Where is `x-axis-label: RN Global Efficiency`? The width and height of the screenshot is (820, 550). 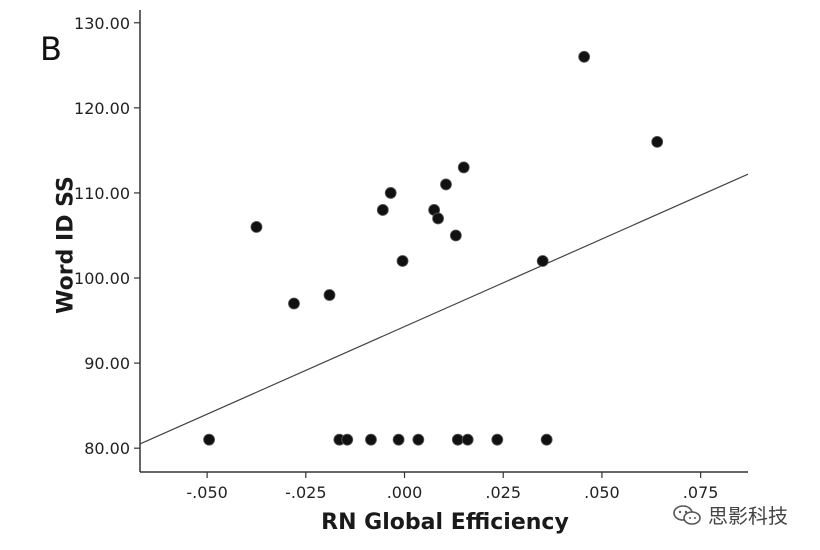 x-axis-label: RN Global Efficiency is located at coordinates (445, 522).